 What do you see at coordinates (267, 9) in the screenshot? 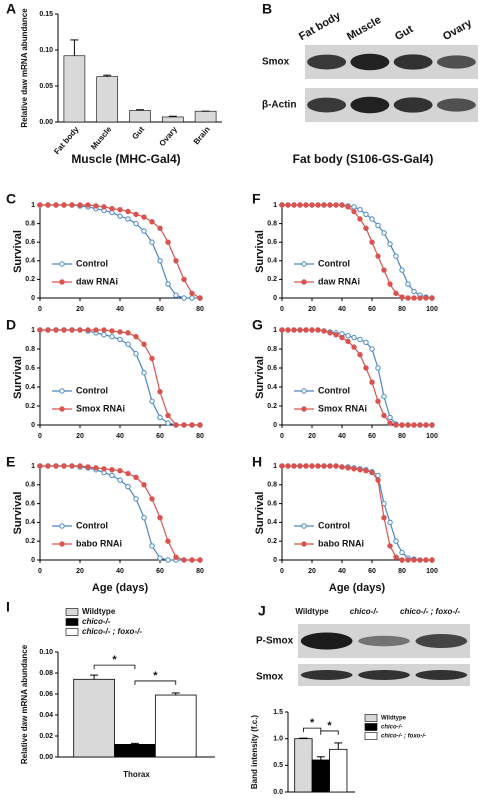
I see `panel-letter: B` at bounding box center [267, 9].